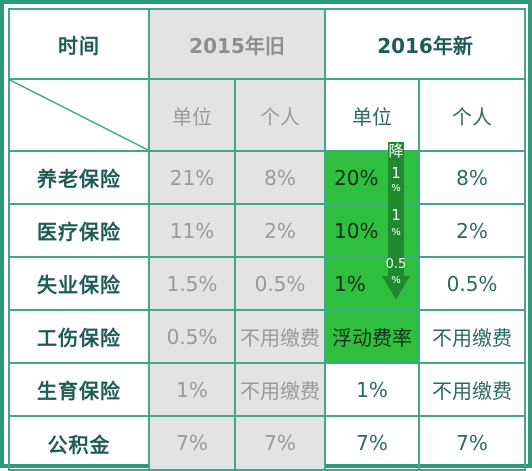 The width and height of the screenshot is (532, 471). Describe the element at coordinates (396, 151) in the screenshot. I see `decrease-label: 降` at that location.